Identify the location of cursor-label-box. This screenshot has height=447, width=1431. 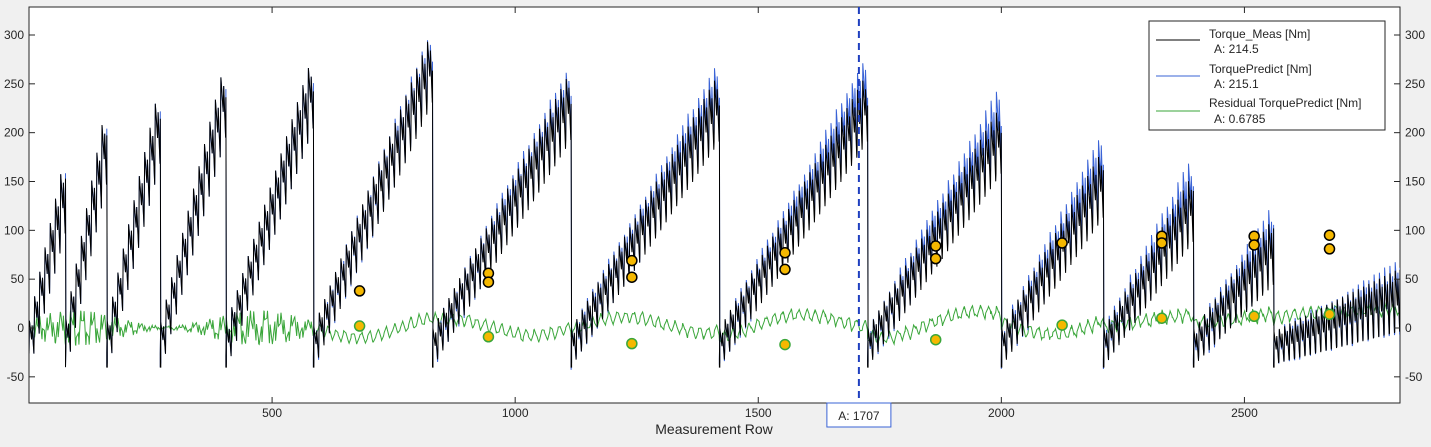
(859, 415).